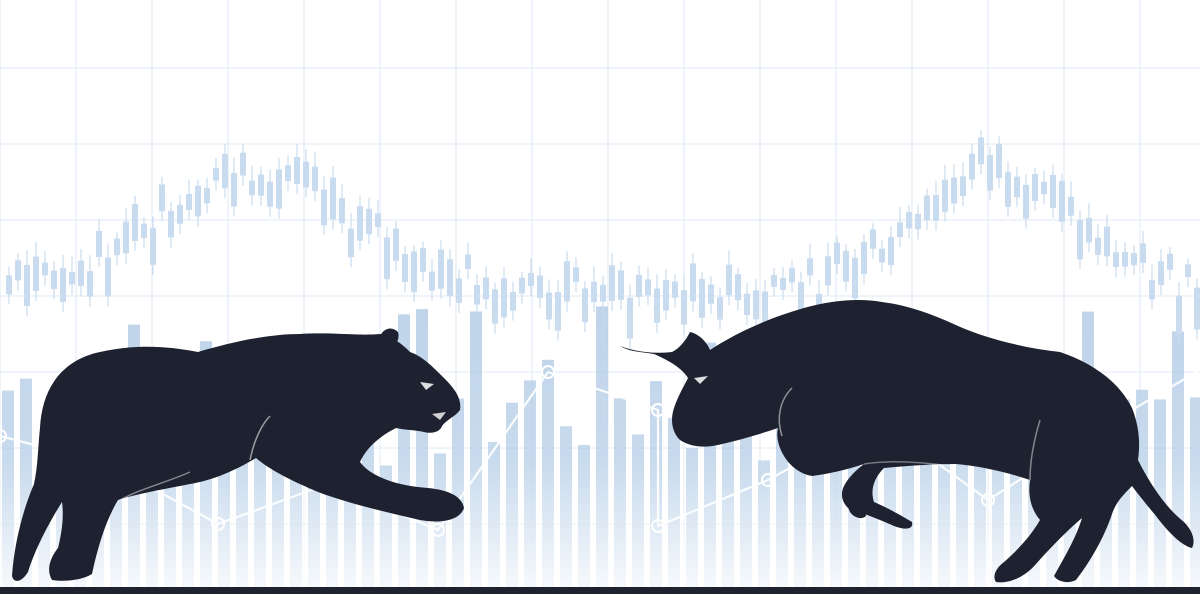 Image resolution: width=1200 pixels, height=594 pixels. Describe the element at coordinates (600, 590) in the screenshot. I see `ground-line` at that location.